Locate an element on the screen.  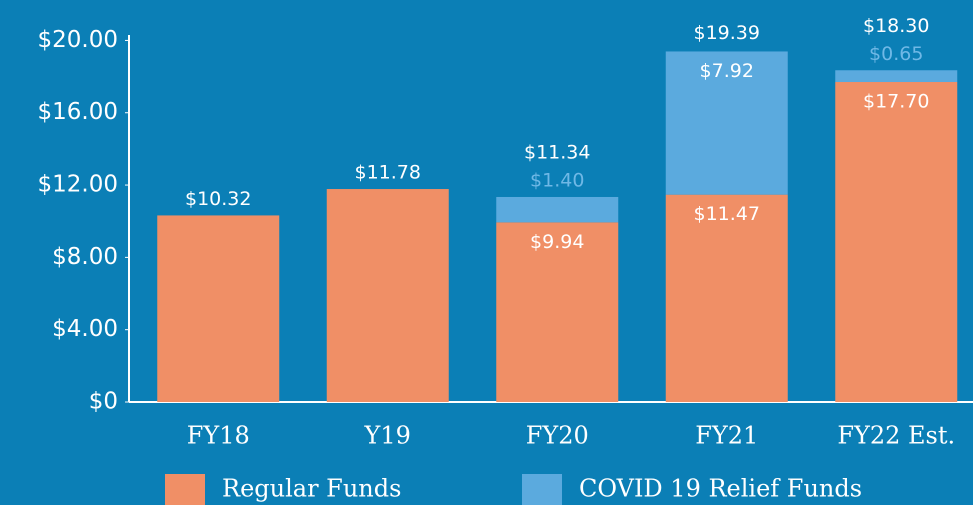
y-tick-label: $16.00 is located at coordinates (78, 112).